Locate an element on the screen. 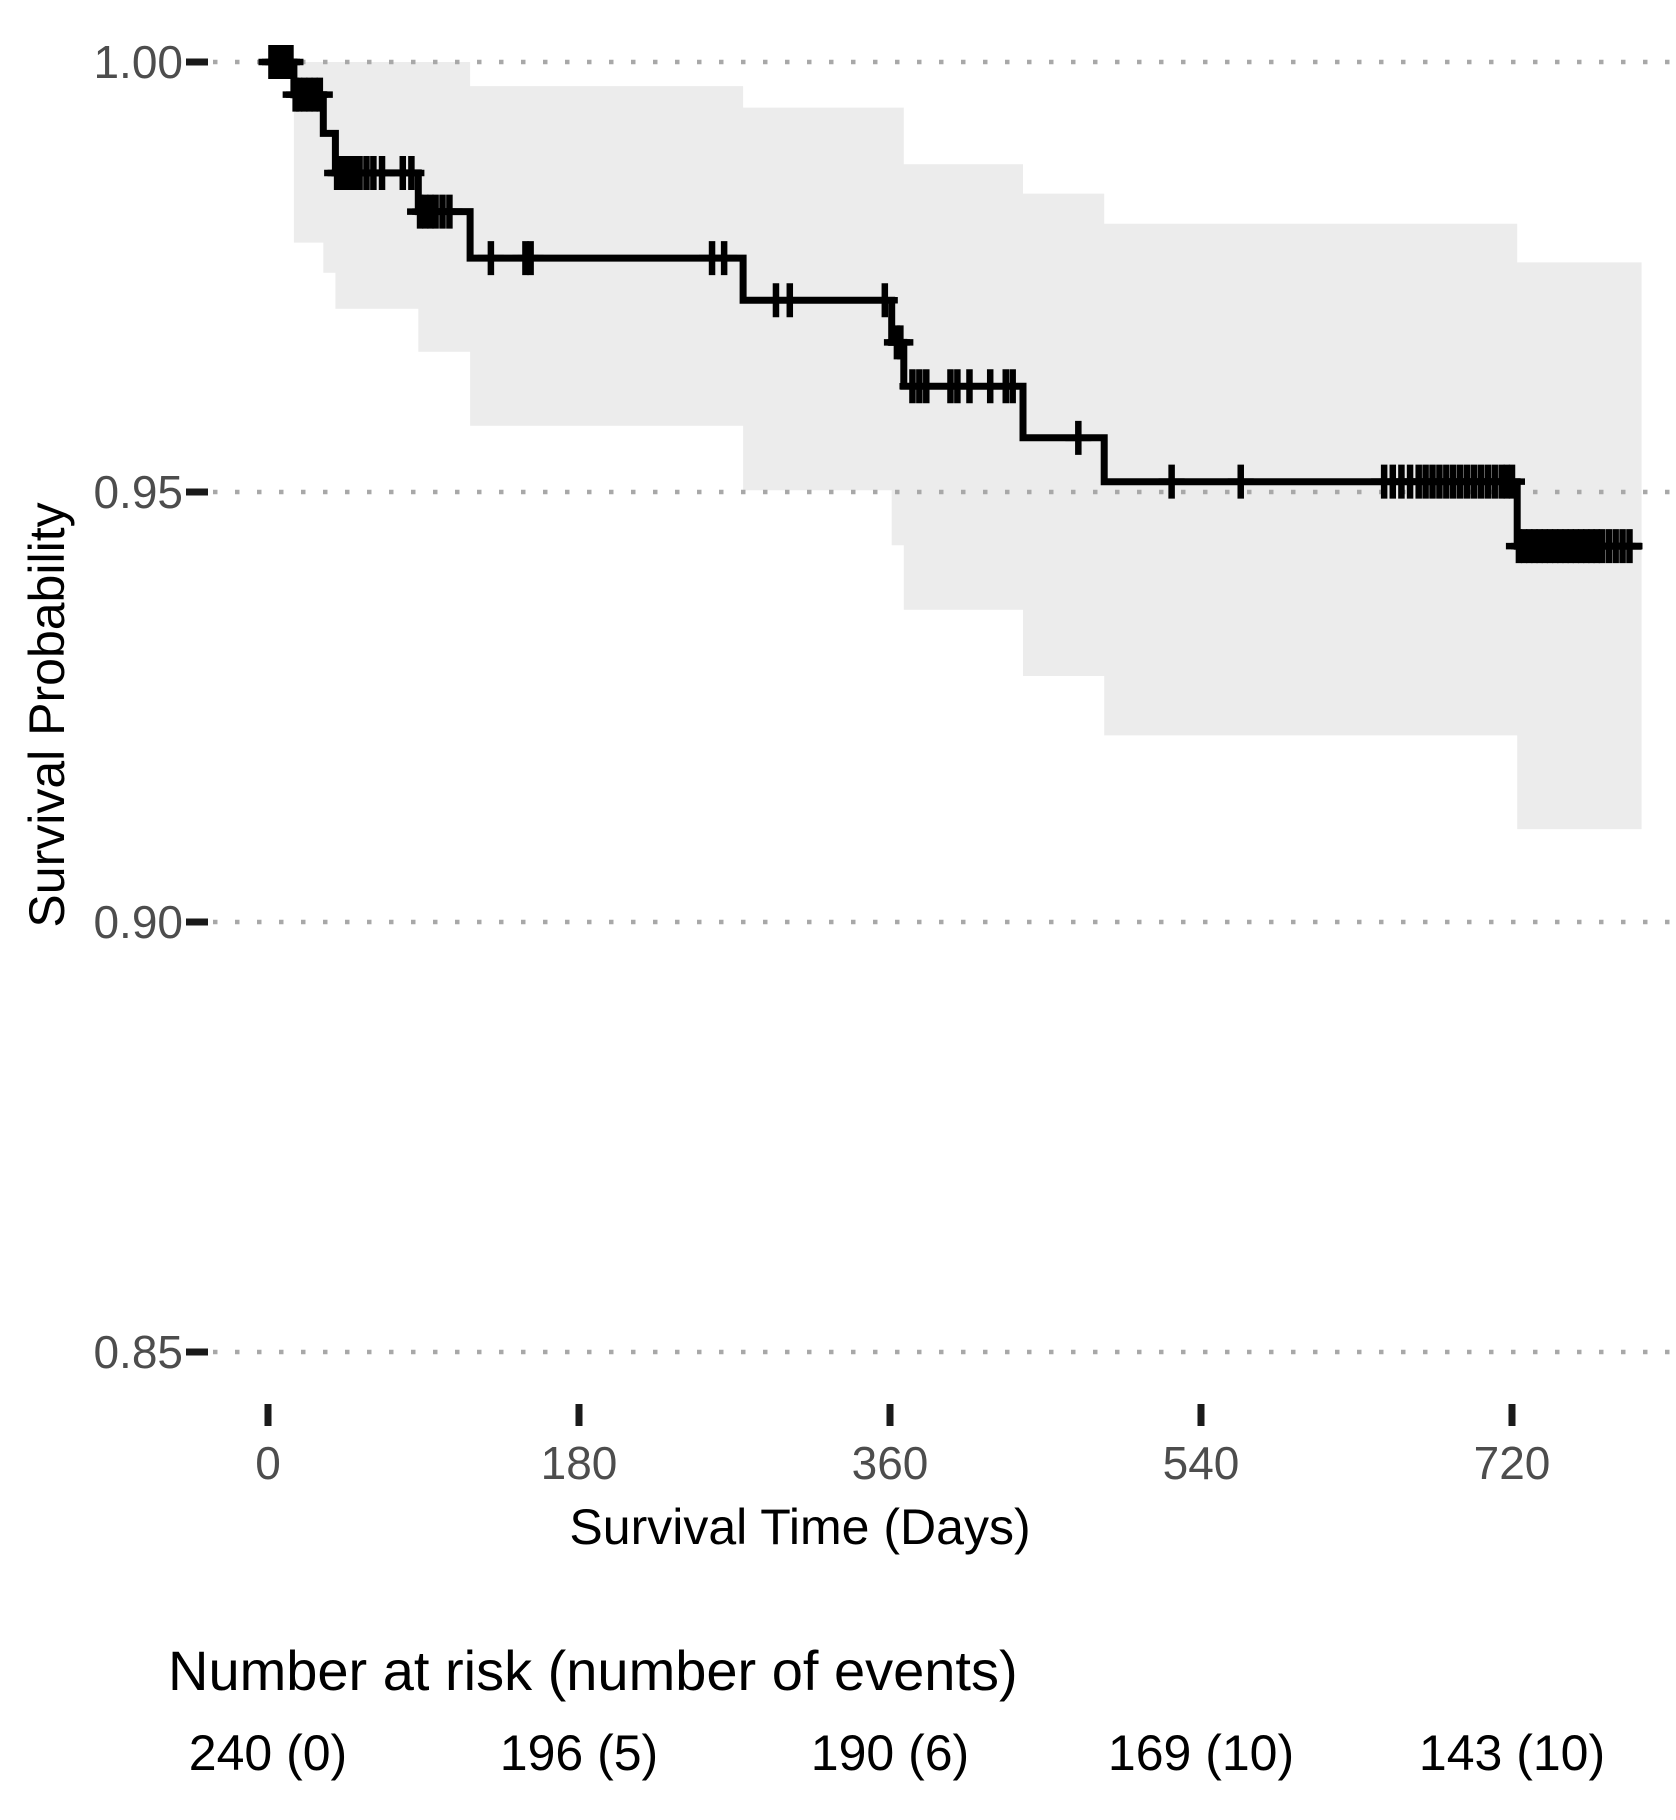 The height and width of the screenshot is (1820, 1676). x-tick-label-0: 0 is located at coordinates (268, 1463).